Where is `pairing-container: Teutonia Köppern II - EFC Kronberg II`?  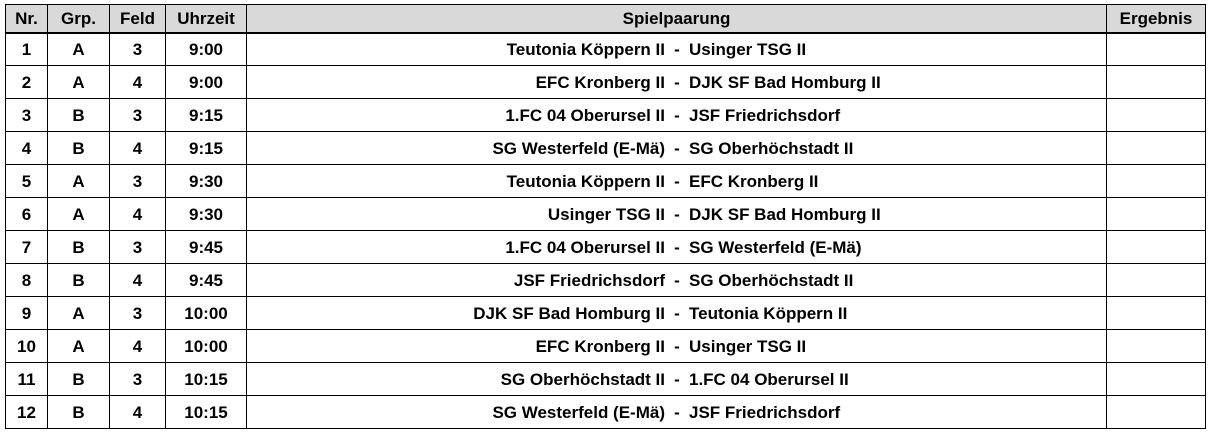 pairing-container: Teutonia Köppern II - EFC Kronberg II is located at coordinates (677, 181).